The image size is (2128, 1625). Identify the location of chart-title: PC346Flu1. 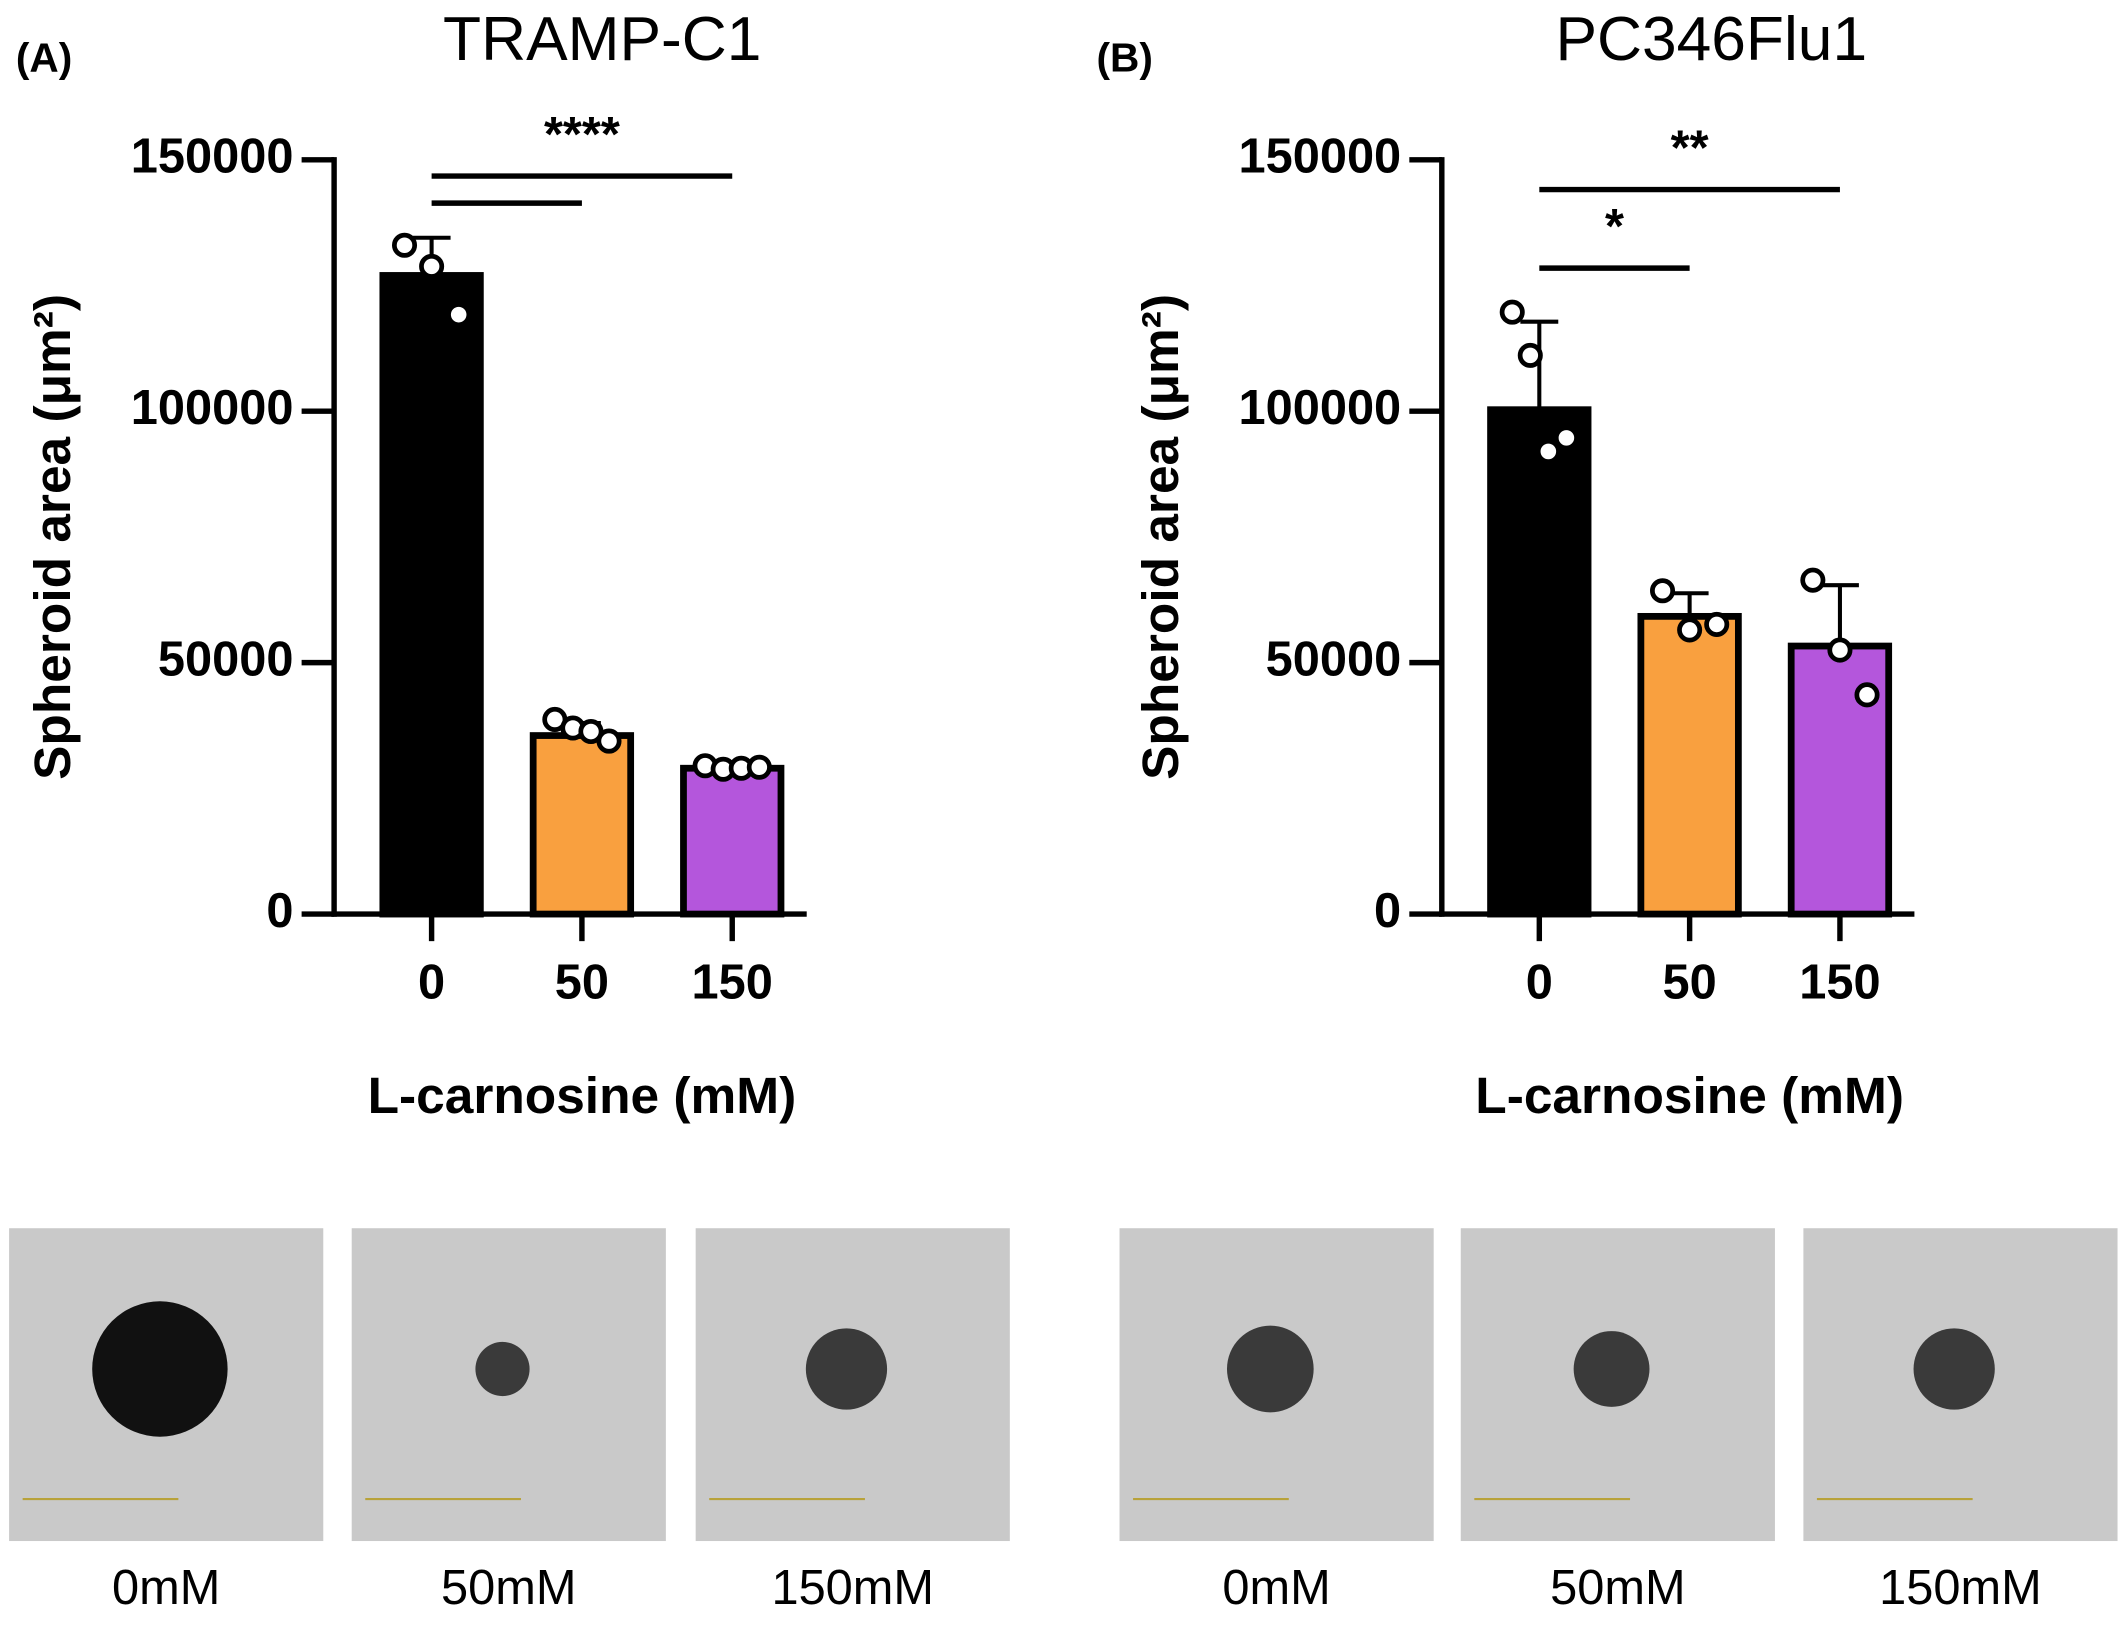
(1711, 39).